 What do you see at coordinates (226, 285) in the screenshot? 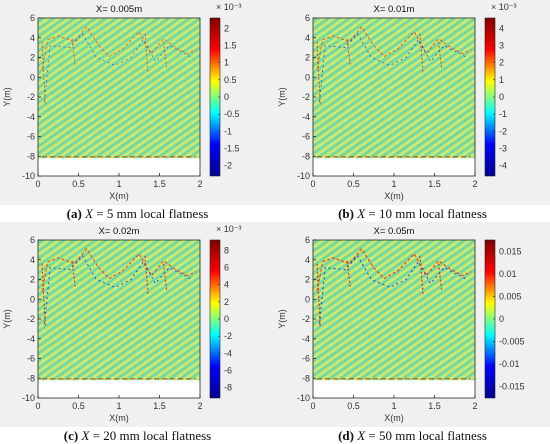
I see `colorbar-tick-label: 4` at bounding box center [226, 285].